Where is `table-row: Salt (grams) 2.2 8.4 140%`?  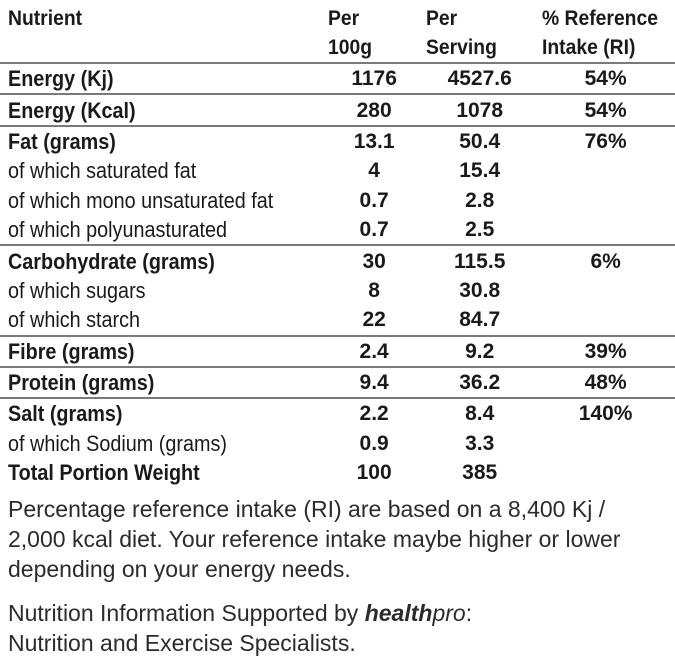
table-row: Salt (grams) 2.2 8.4 140% is located at coordinates (337, 413).